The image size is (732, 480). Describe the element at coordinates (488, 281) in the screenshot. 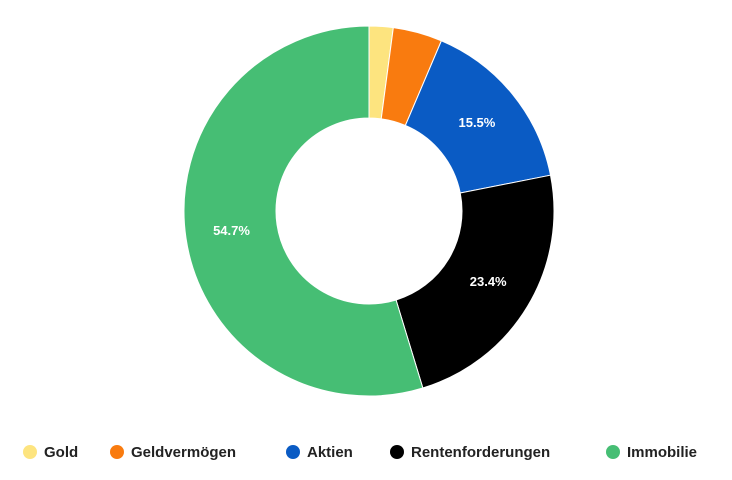

I see `data-label: 23.4%` at that location.